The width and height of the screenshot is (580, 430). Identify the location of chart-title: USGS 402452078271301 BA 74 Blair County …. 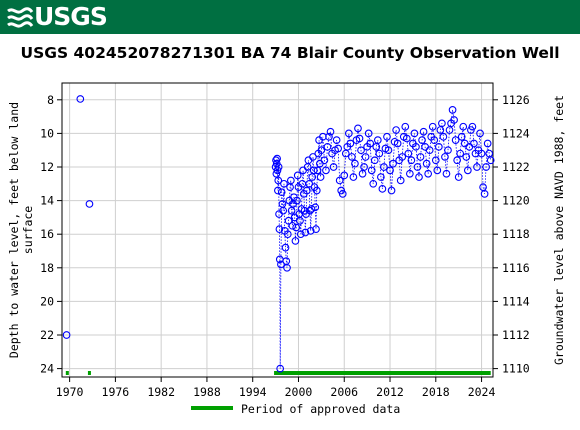
(289, 53).